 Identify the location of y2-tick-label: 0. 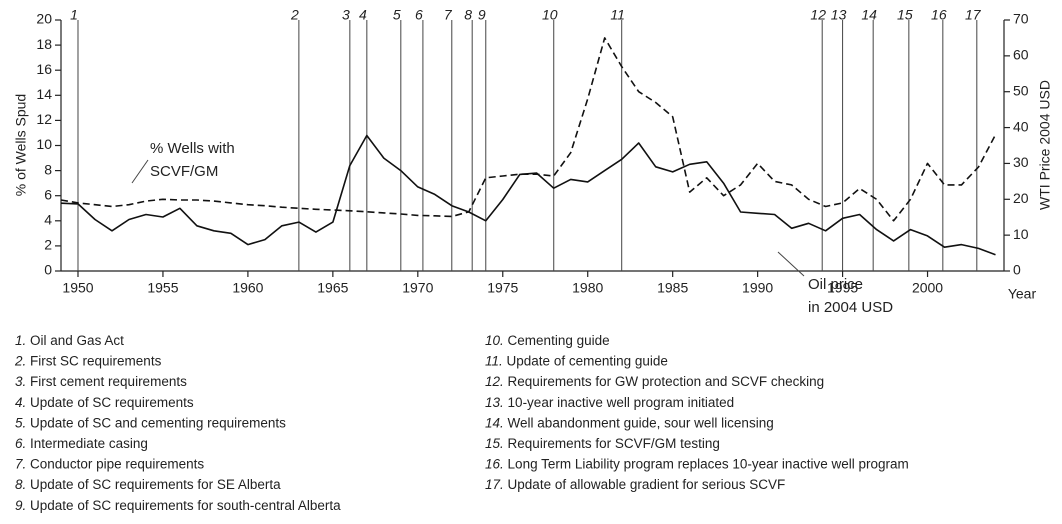
(1017, 270).